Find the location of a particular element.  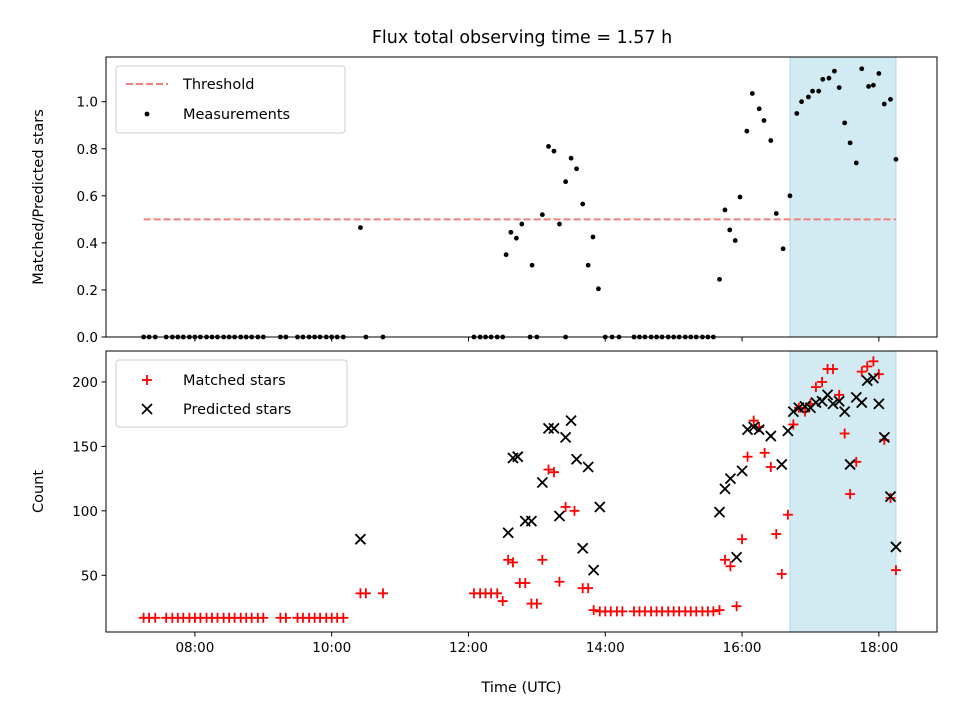

legend: Threshold Measurements is located at coordinates (230, 99).